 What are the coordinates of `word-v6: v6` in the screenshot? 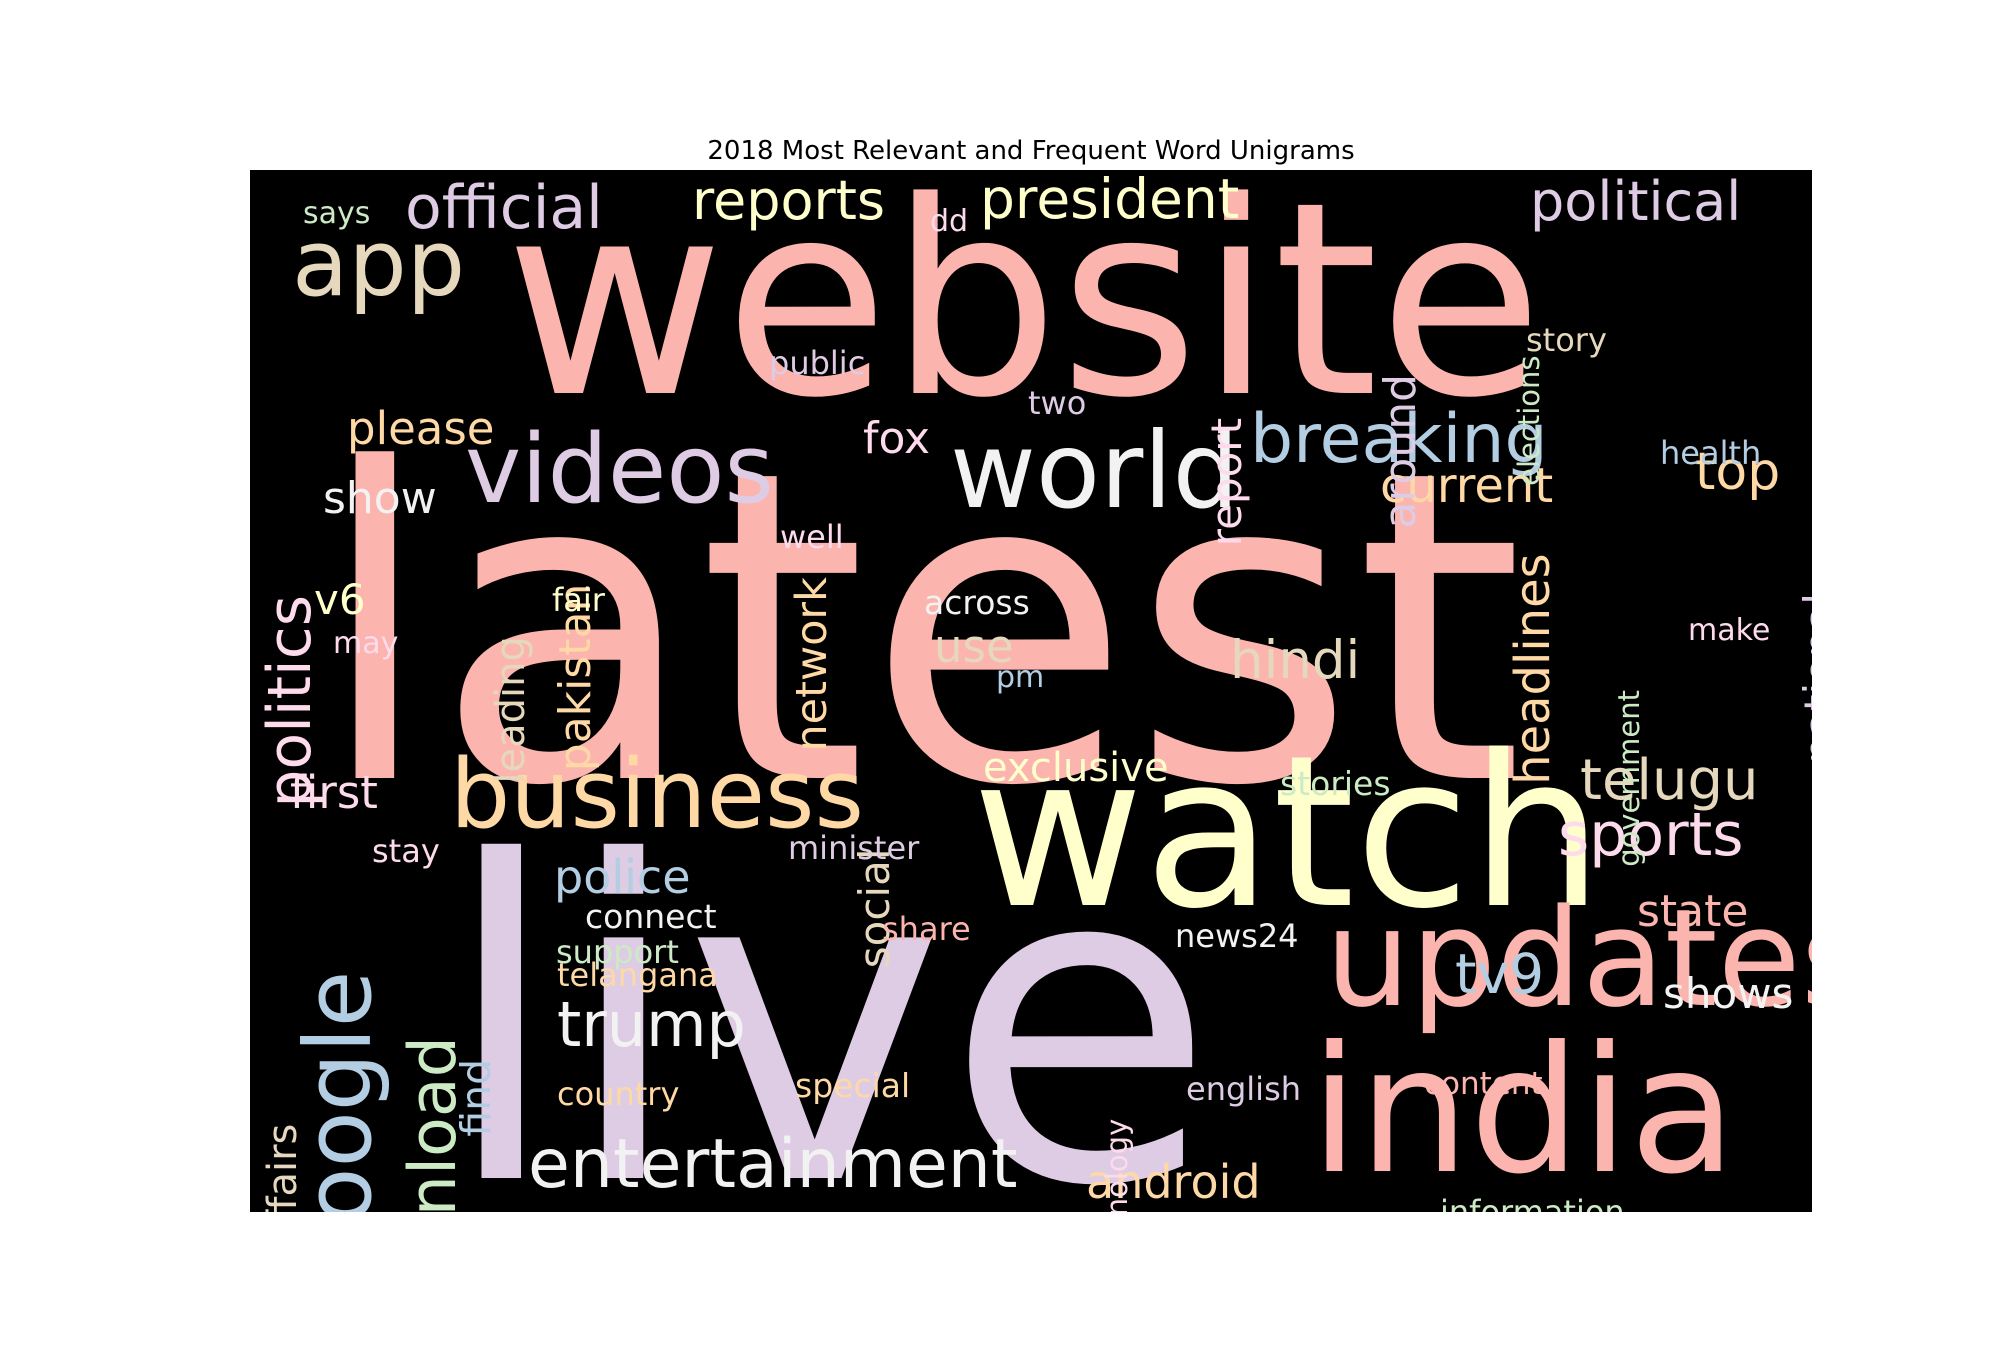 It's located at (340, 599).